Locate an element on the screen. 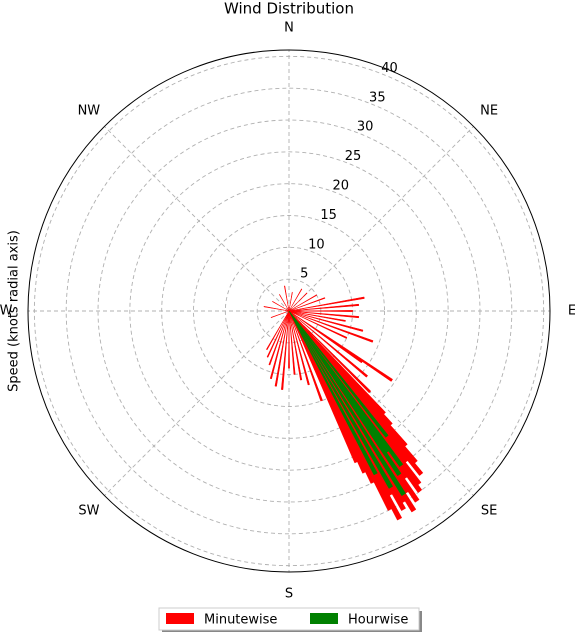 This screenshot has height=632, width=575. r-tick-label: 40 is located at coordinates (389, 68).